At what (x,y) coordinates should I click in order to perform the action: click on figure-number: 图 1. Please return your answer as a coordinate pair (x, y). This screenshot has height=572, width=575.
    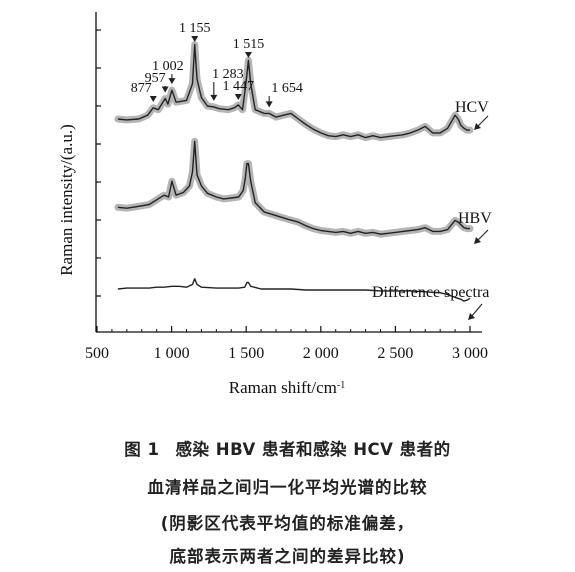
    Looking at the image, I should click on (142, 449).